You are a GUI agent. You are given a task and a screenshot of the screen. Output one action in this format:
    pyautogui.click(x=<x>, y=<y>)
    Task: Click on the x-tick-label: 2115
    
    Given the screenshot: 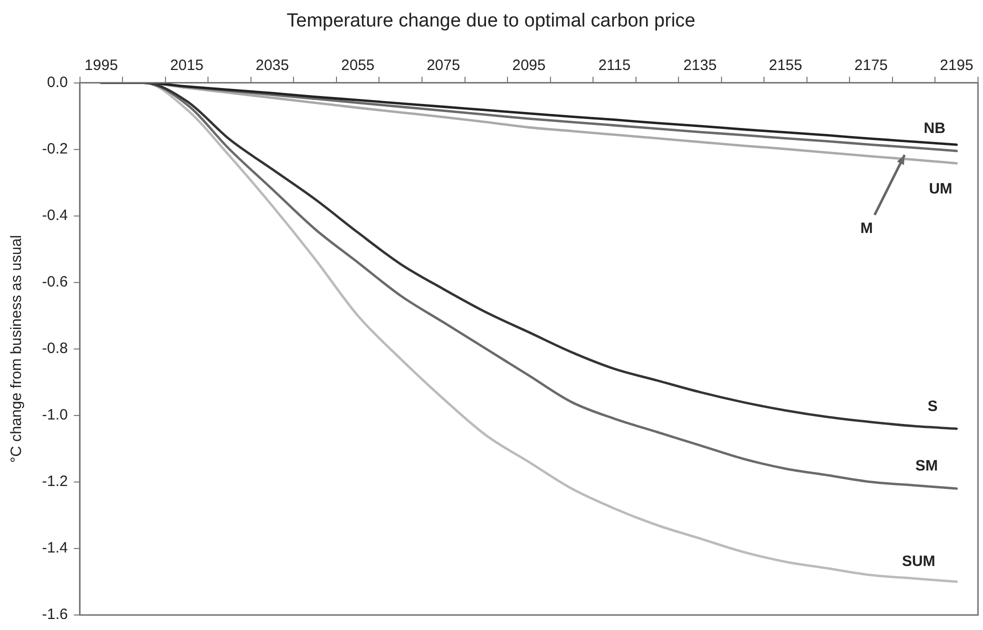 What is the action you would take?
    pyautogui.click(x=614, y=65)
    